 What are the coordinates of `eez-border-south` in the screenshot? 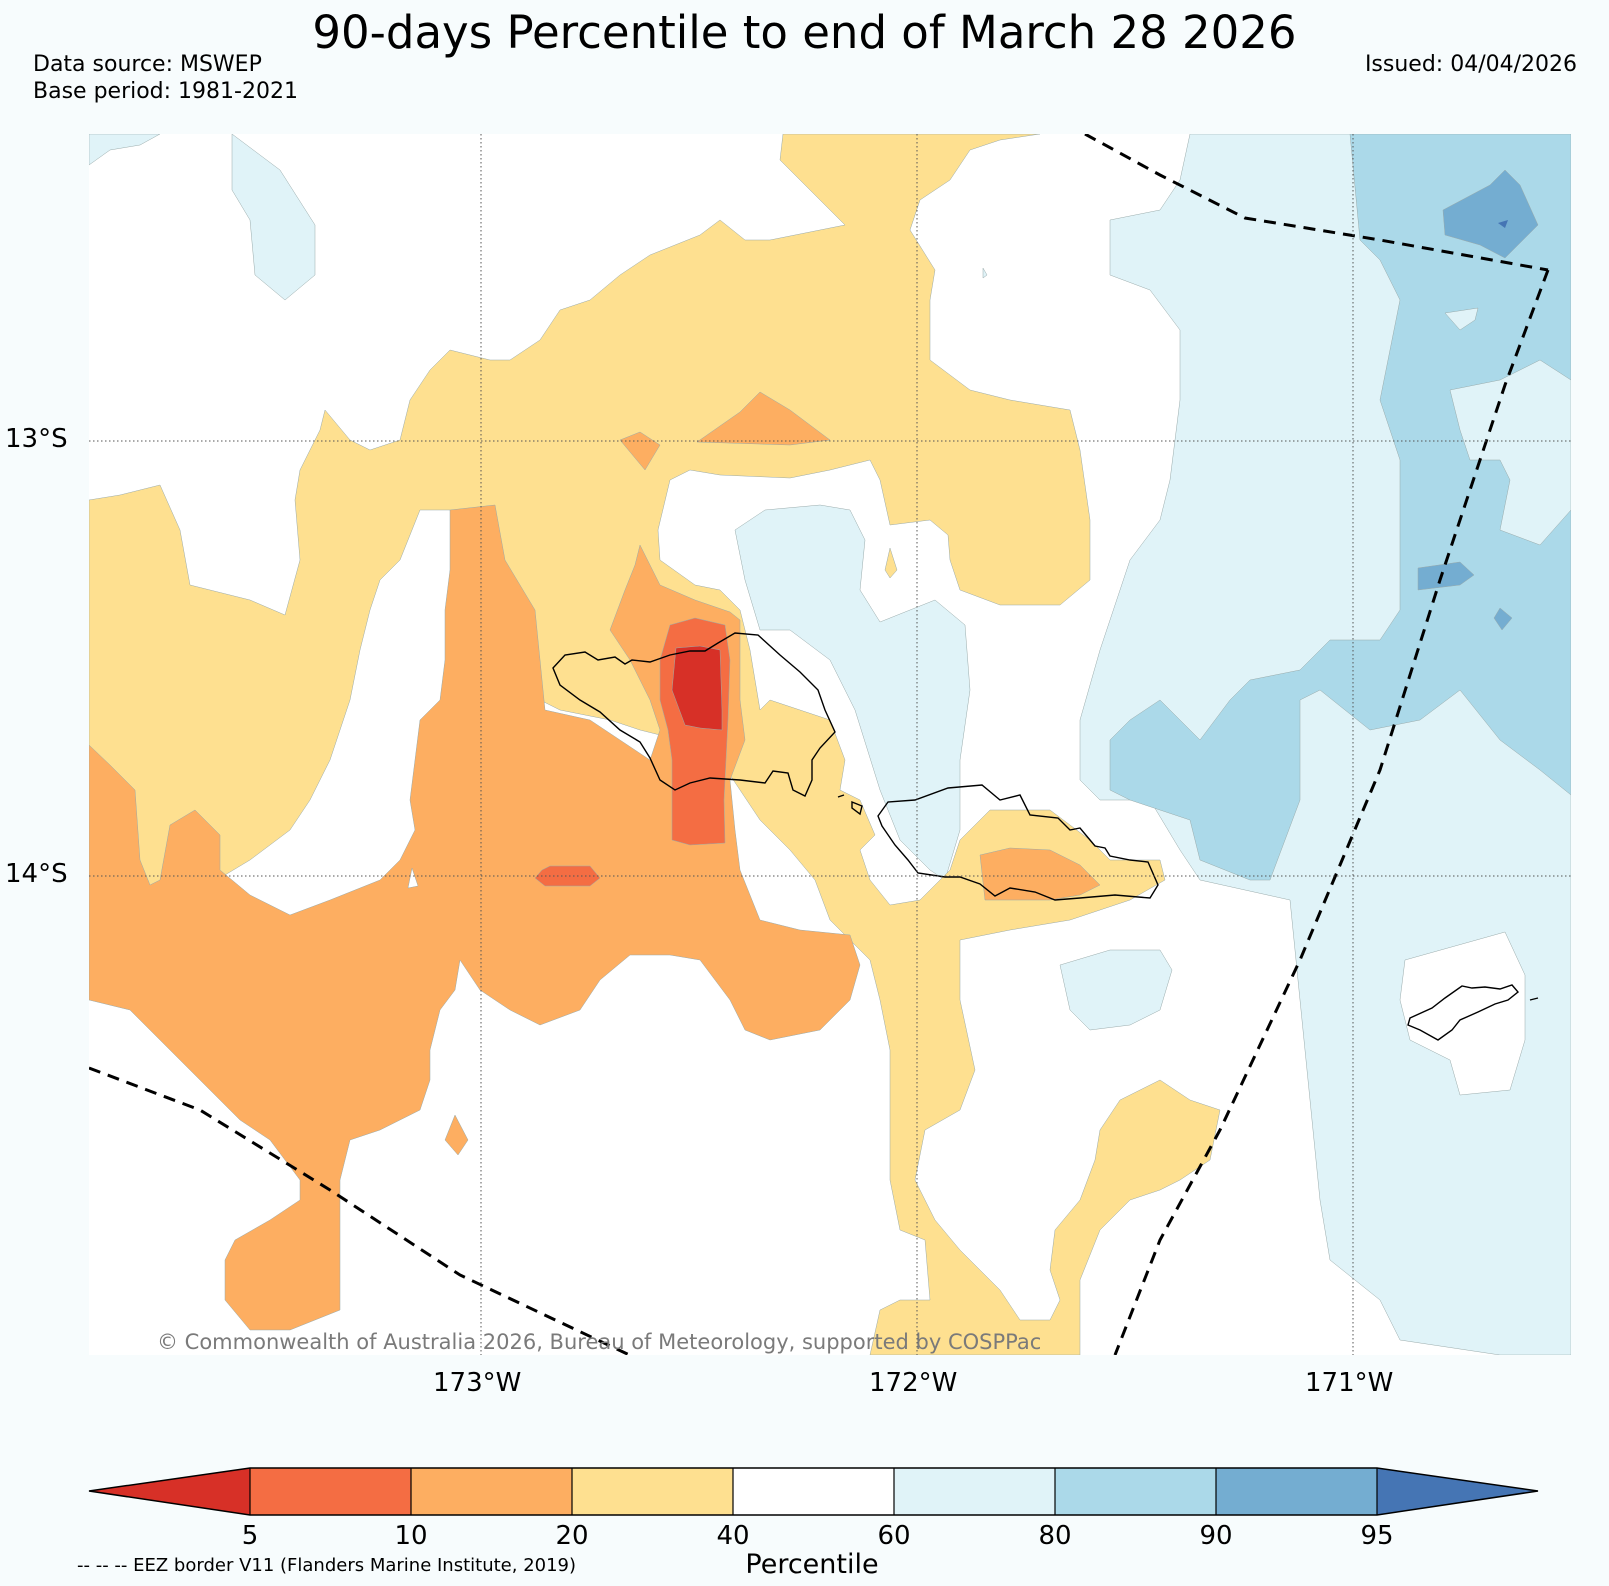 It's located at (361, 1210).